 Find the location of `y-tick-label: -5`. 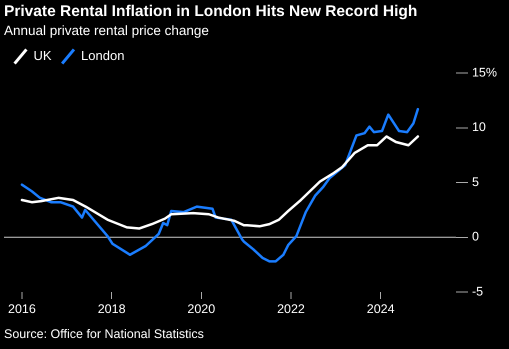

y-tick-label: -5 is located at coordinates (478, 291).